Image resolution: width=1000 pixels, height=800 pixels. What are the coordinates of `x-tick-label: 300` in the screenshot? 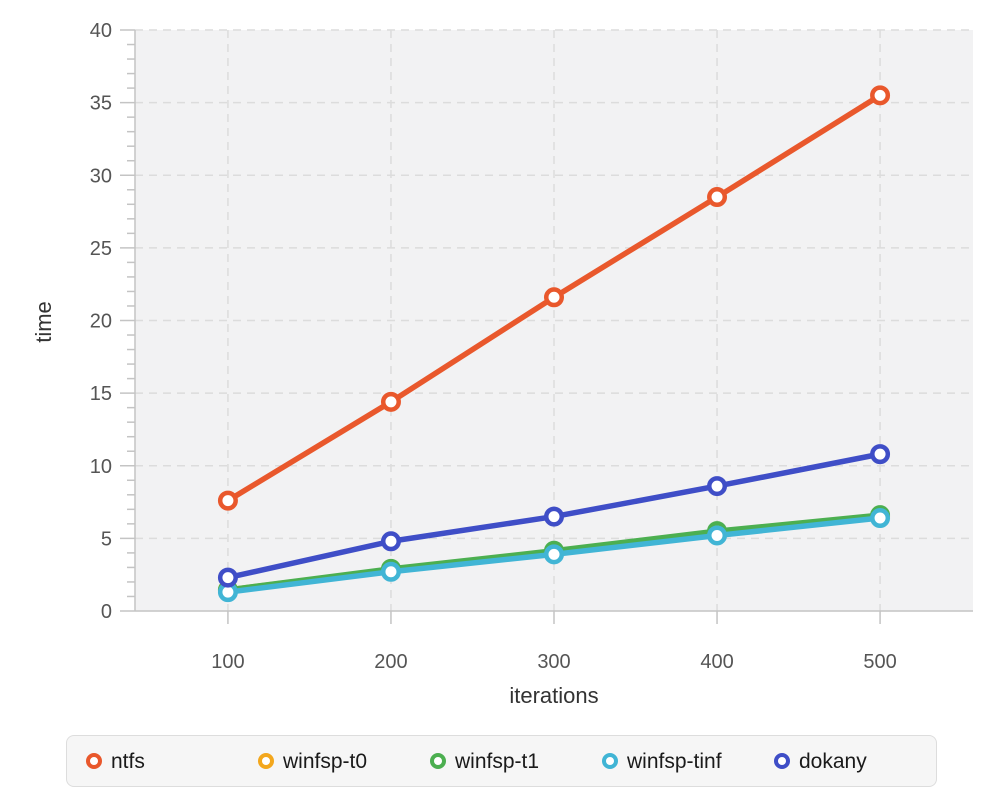 It's located at (553, 662).